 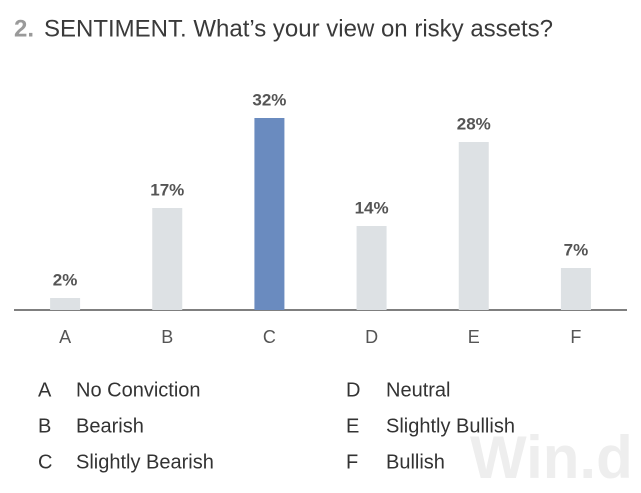 I want to click on value-label: 14%, so click(x=372, y=207).